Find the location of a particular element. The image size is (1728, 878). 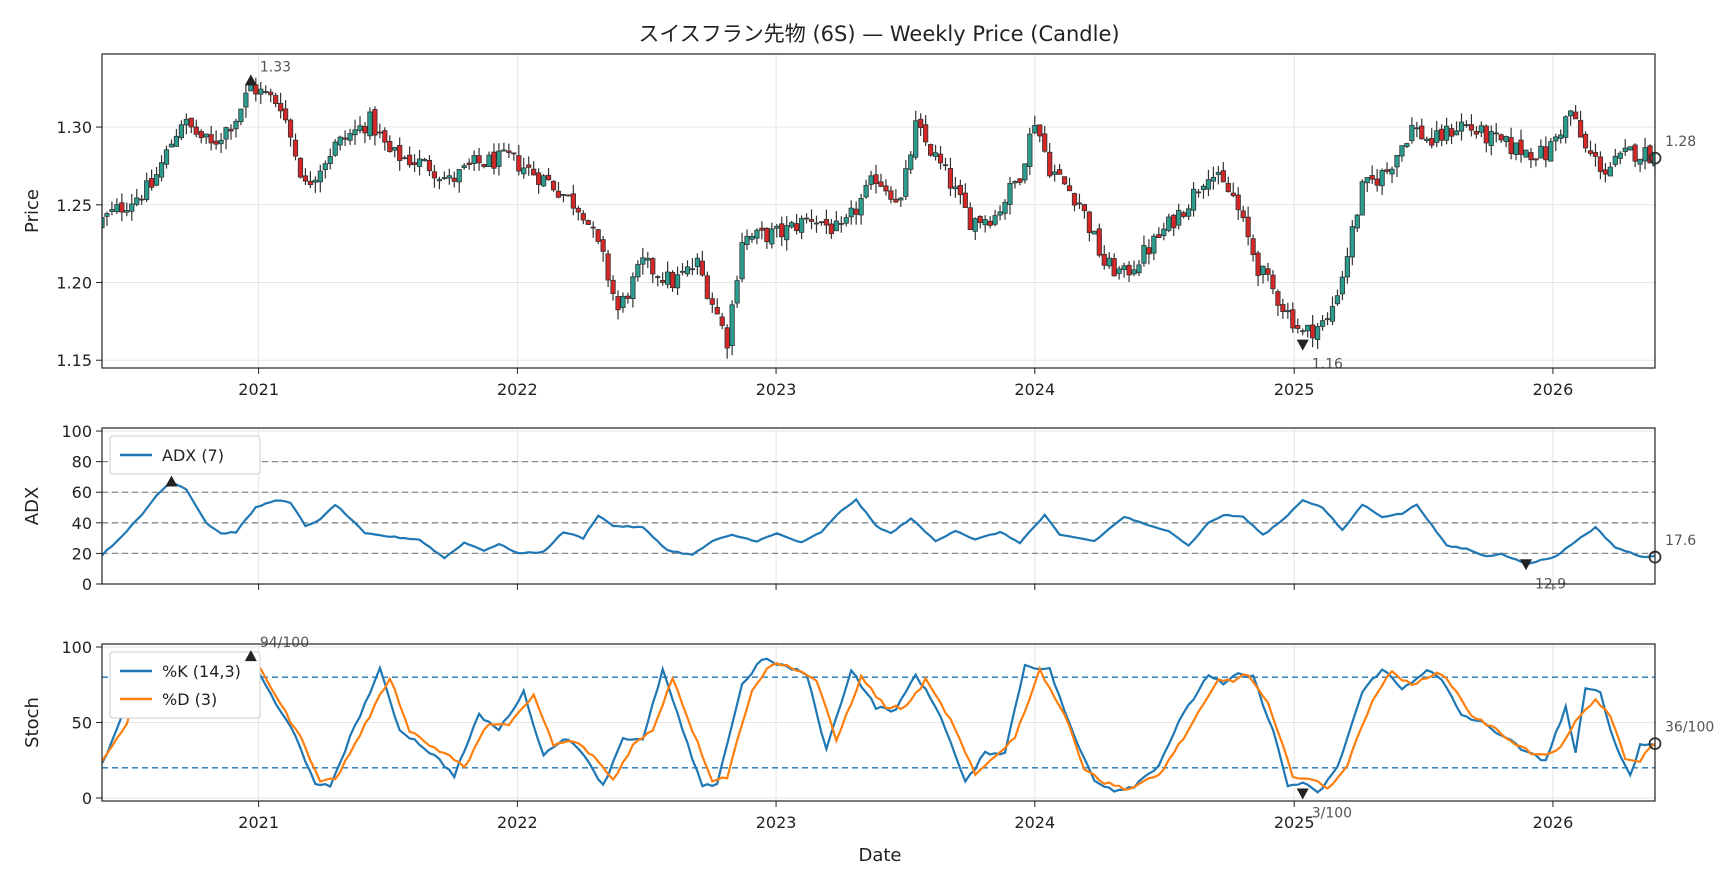

y-tick-label: 50 is located at coordinates (82, 723).